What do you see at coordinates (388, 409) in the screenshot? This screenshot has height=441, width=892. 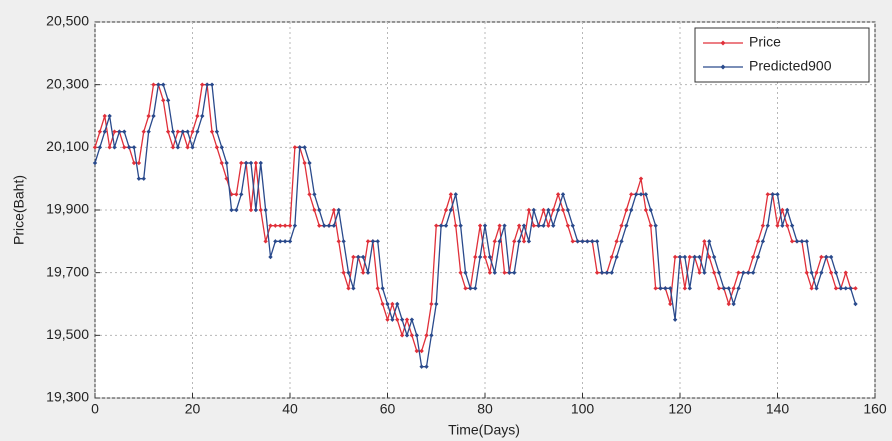 I see `x-tick-label: 60` at bounding box center [388, 409].